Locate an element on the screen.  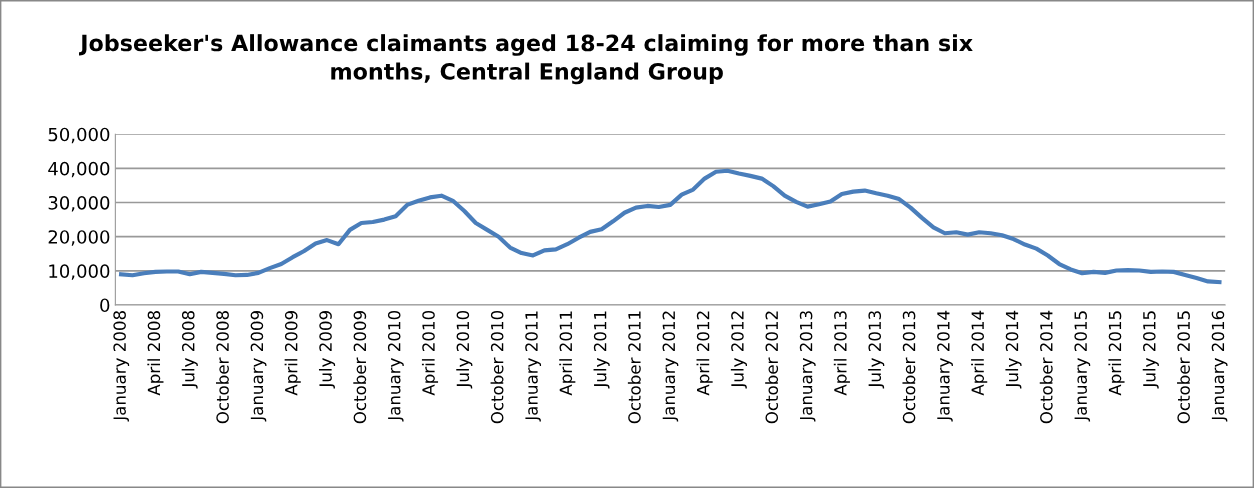
x-tick-label: April 2009 is located at coordinates (292, 353).